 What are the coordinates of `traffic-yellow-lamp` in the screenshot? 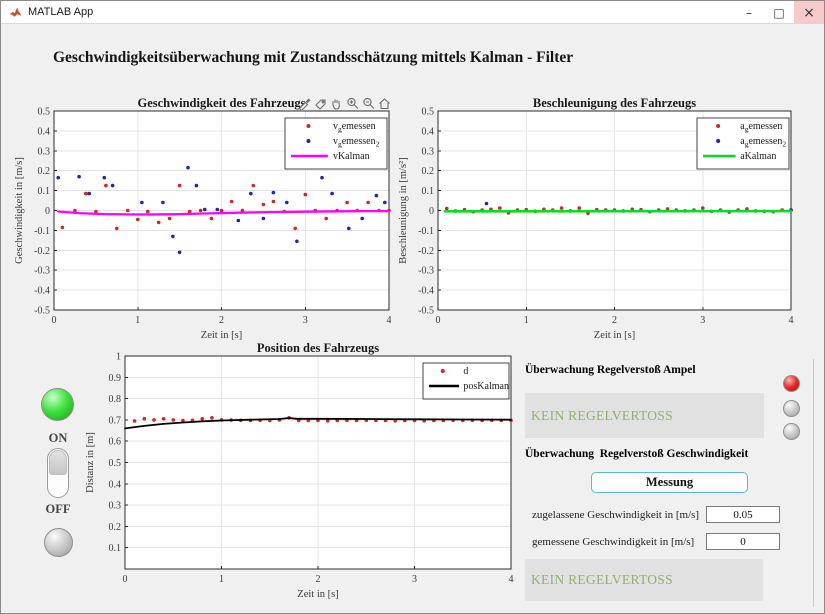 It's located at (791, 408).